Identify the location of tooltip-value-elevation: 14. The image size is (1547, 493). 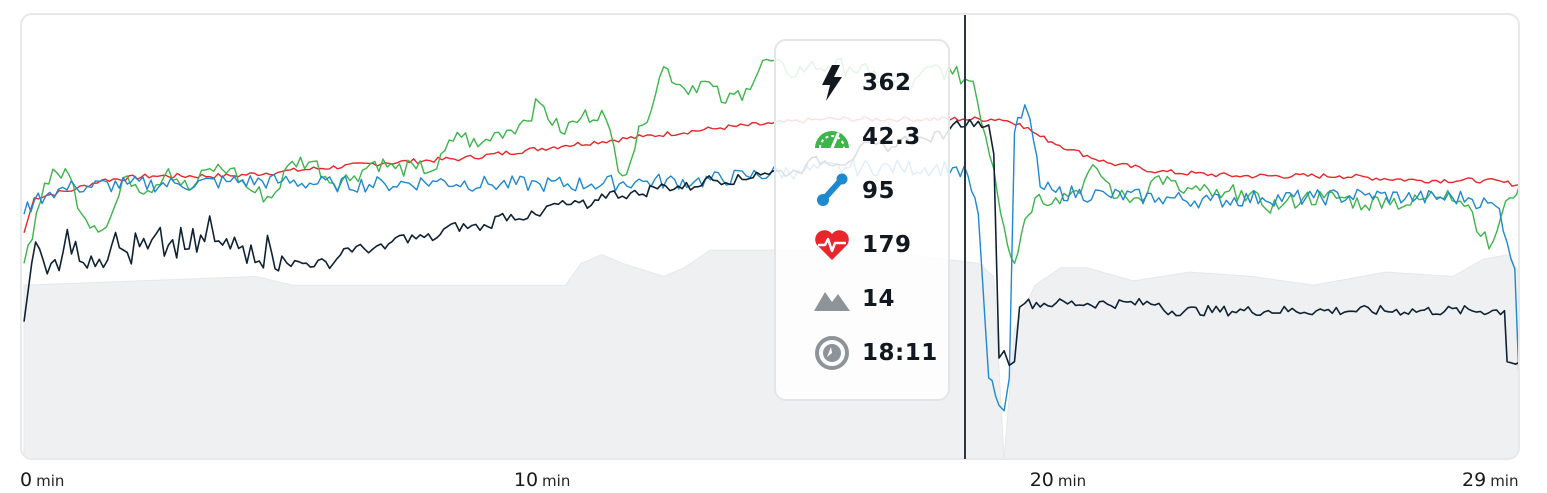
(879, 299).